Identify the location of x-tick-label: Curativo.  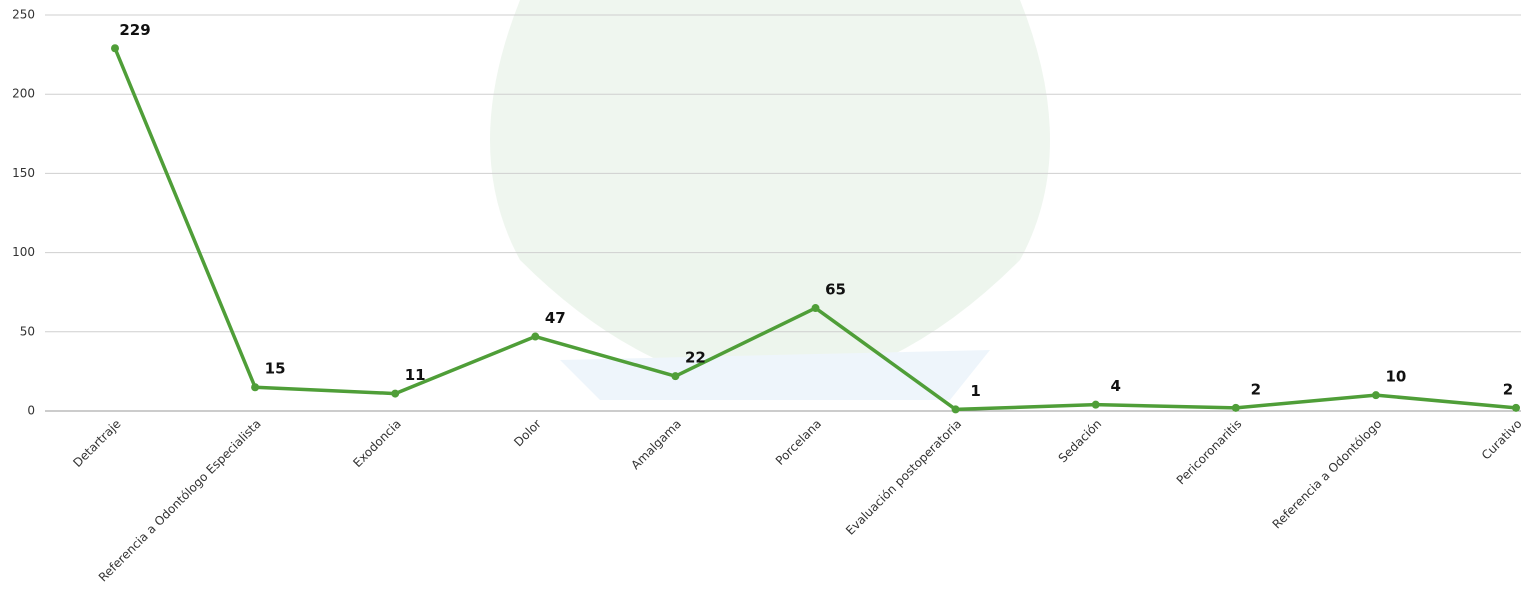
(1500, 440).